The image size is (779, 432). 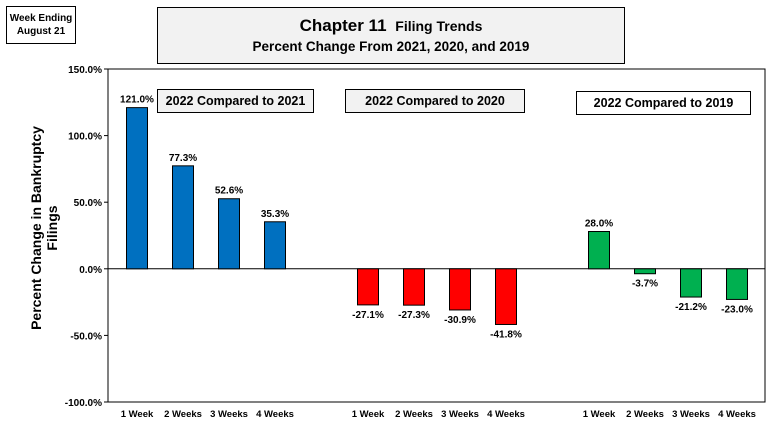 What do you see at coordinates (343, 25) in the screenshot?
I see `chart-title-main: Chapter 11` at bounding box center [343, 25].